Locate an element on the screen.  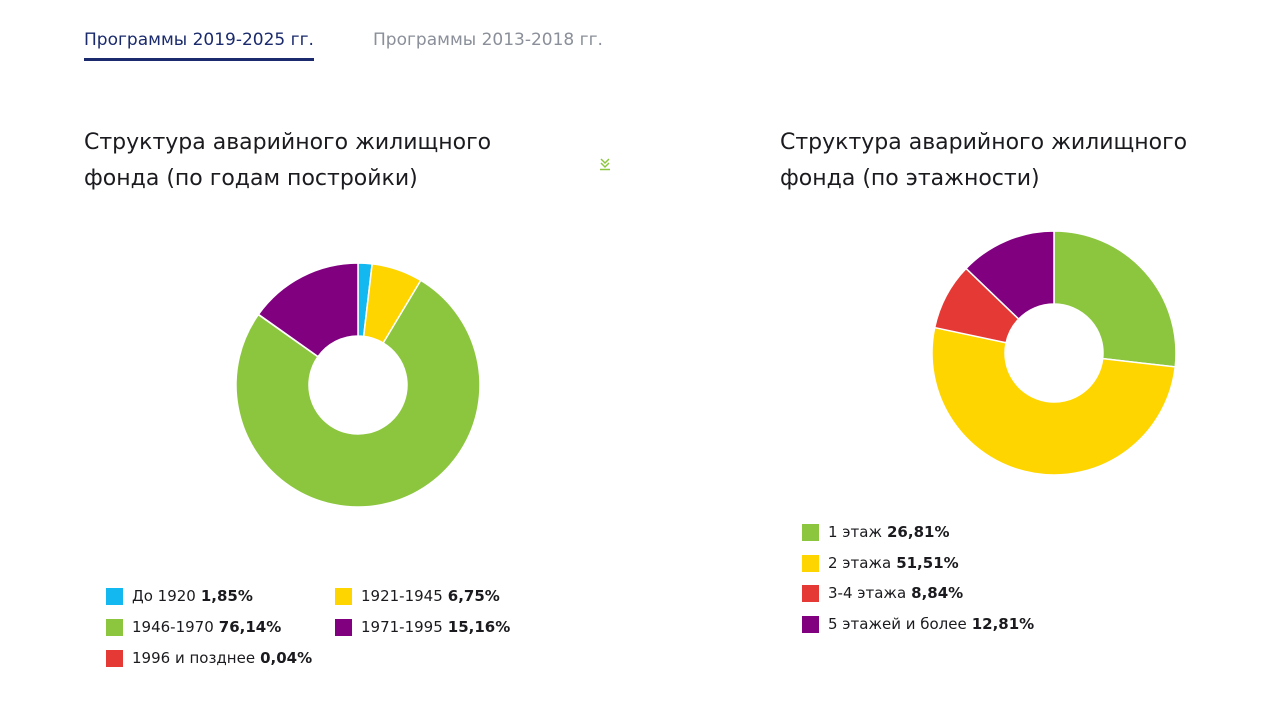
legend-value: 6,75% is located at coordinates (473, 596).